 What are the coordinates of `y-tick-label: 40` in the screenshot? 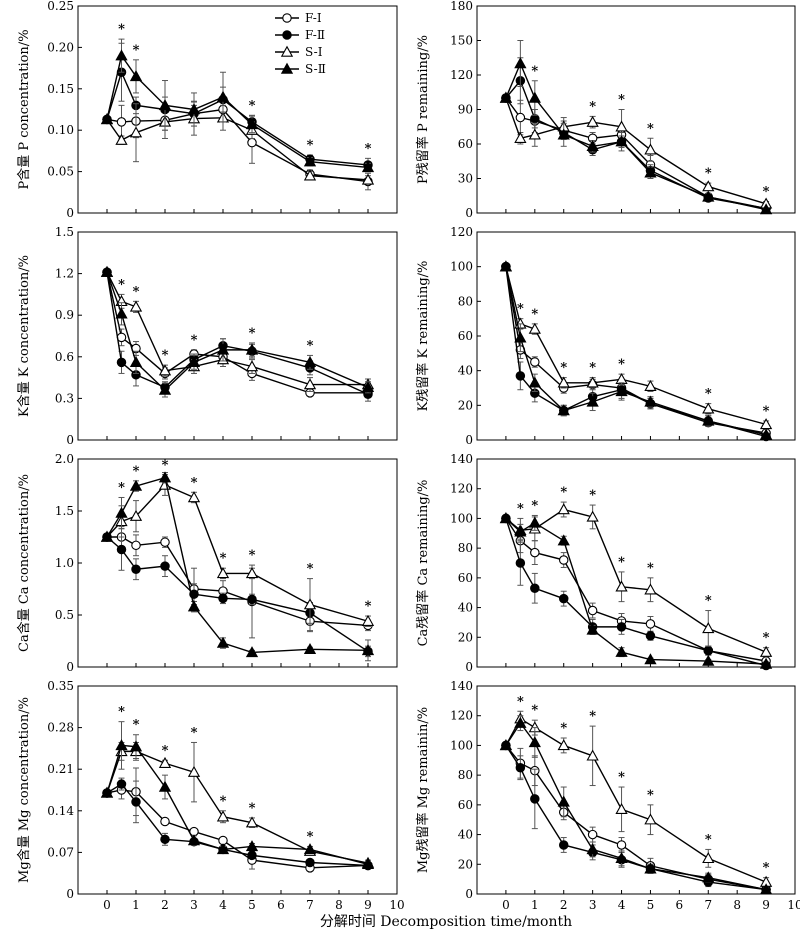 It's located at (465, 608).